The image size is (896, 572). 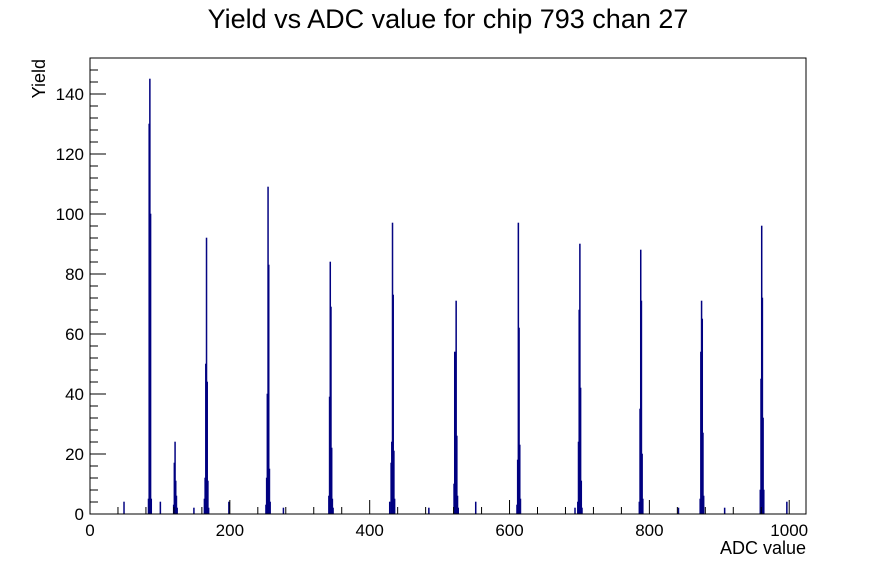 I want to click on x-tick-label: 200, so click(x=230, y=530).